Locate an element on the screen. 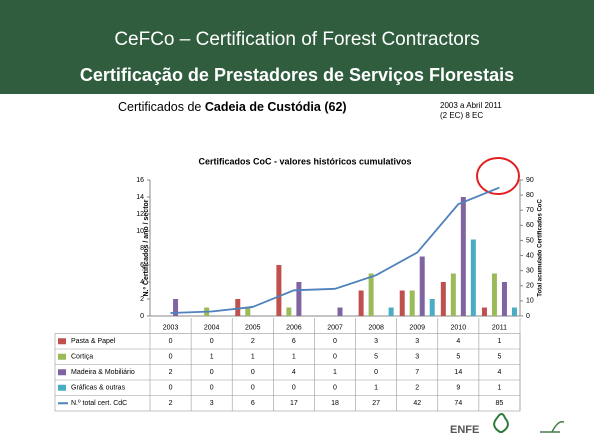 The height and width of the screenshot is (446, 594). x-tick-label: 2003 is located at coordinates (171, 328).